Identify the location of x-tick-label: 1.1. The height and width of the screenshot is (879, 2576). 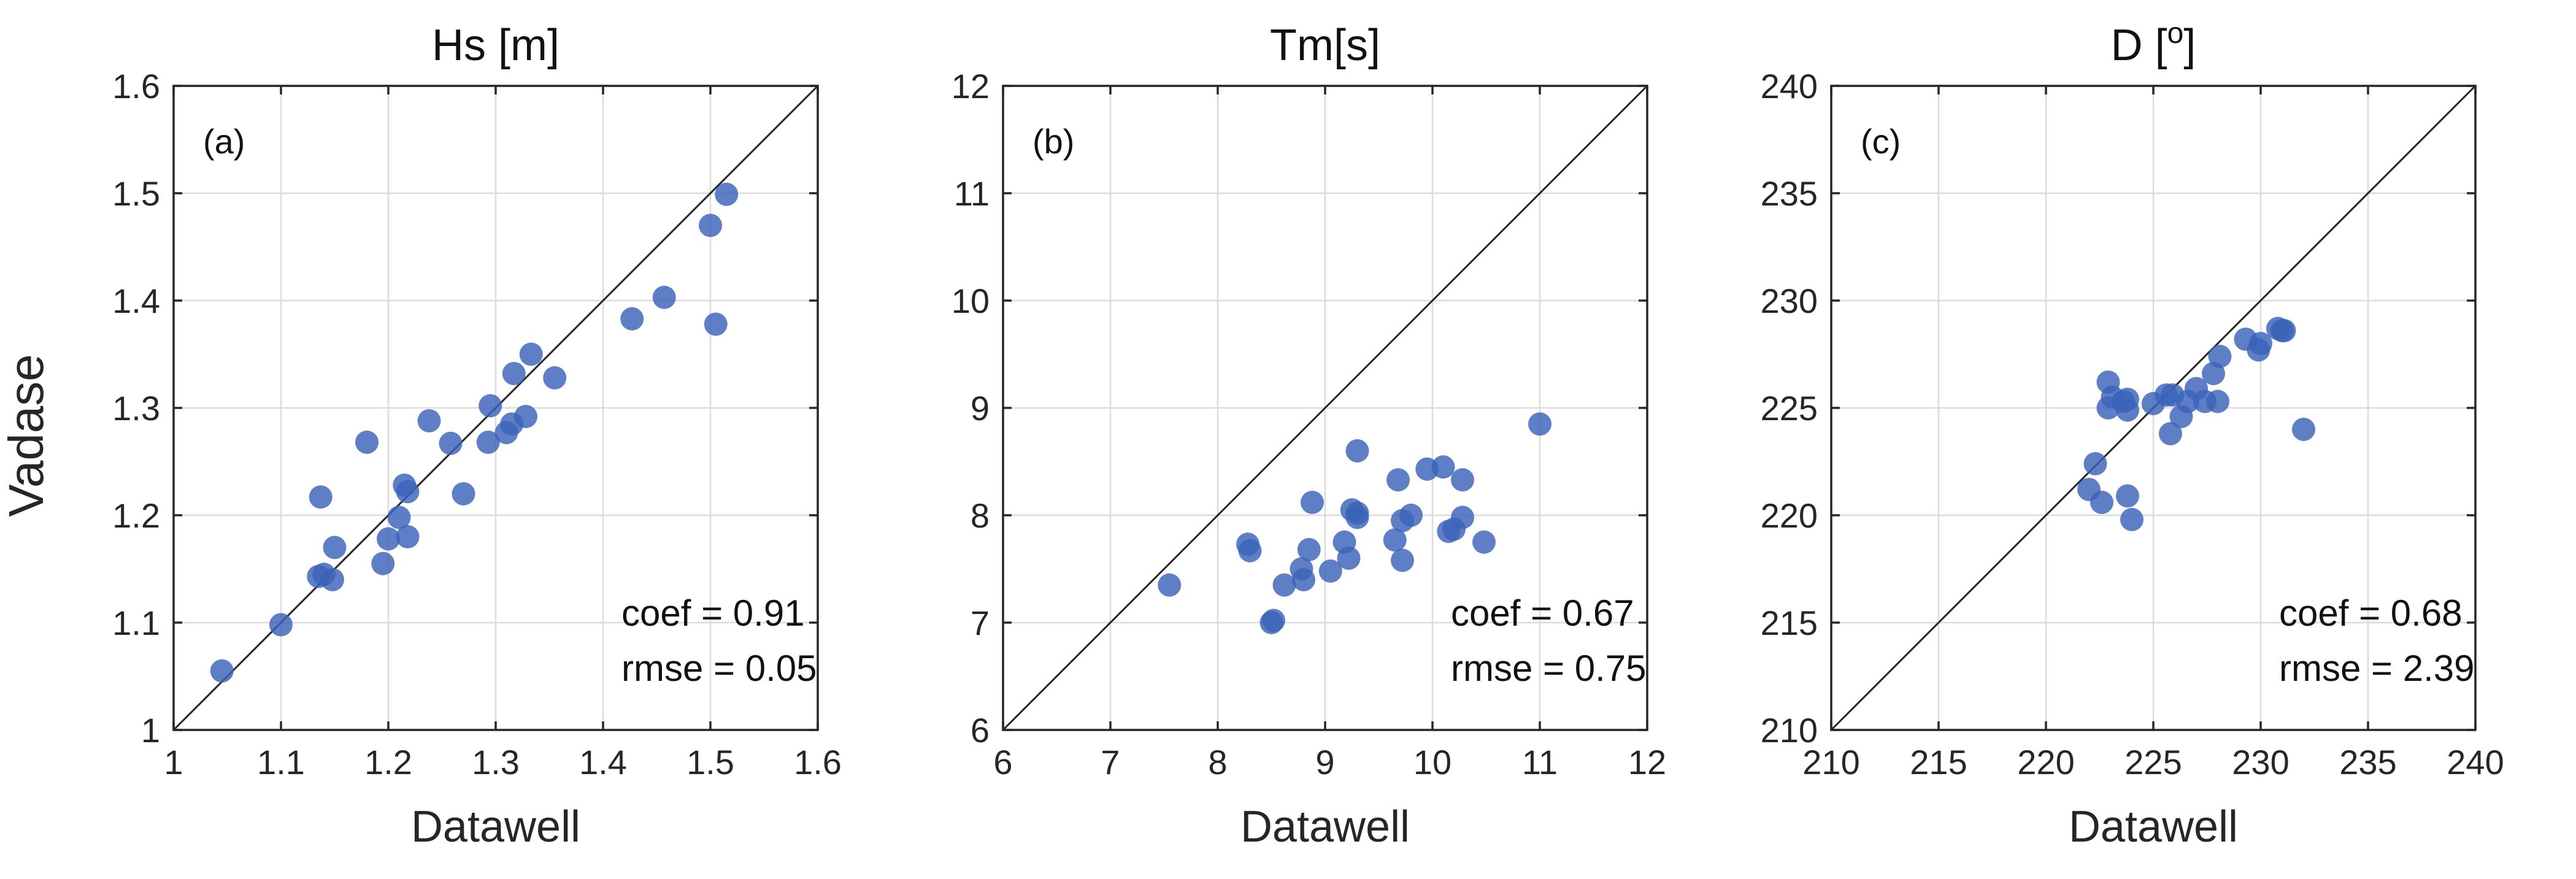
(281, 762).